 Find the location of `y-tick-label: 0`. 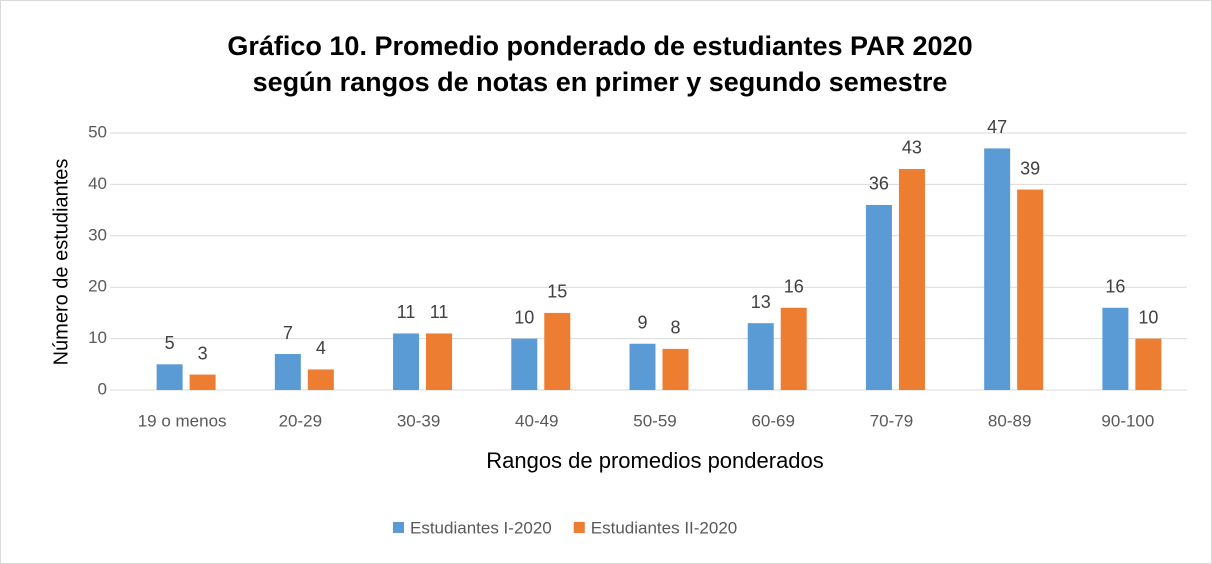

y-tick-label: 0 is located at coordinates (102, 388).